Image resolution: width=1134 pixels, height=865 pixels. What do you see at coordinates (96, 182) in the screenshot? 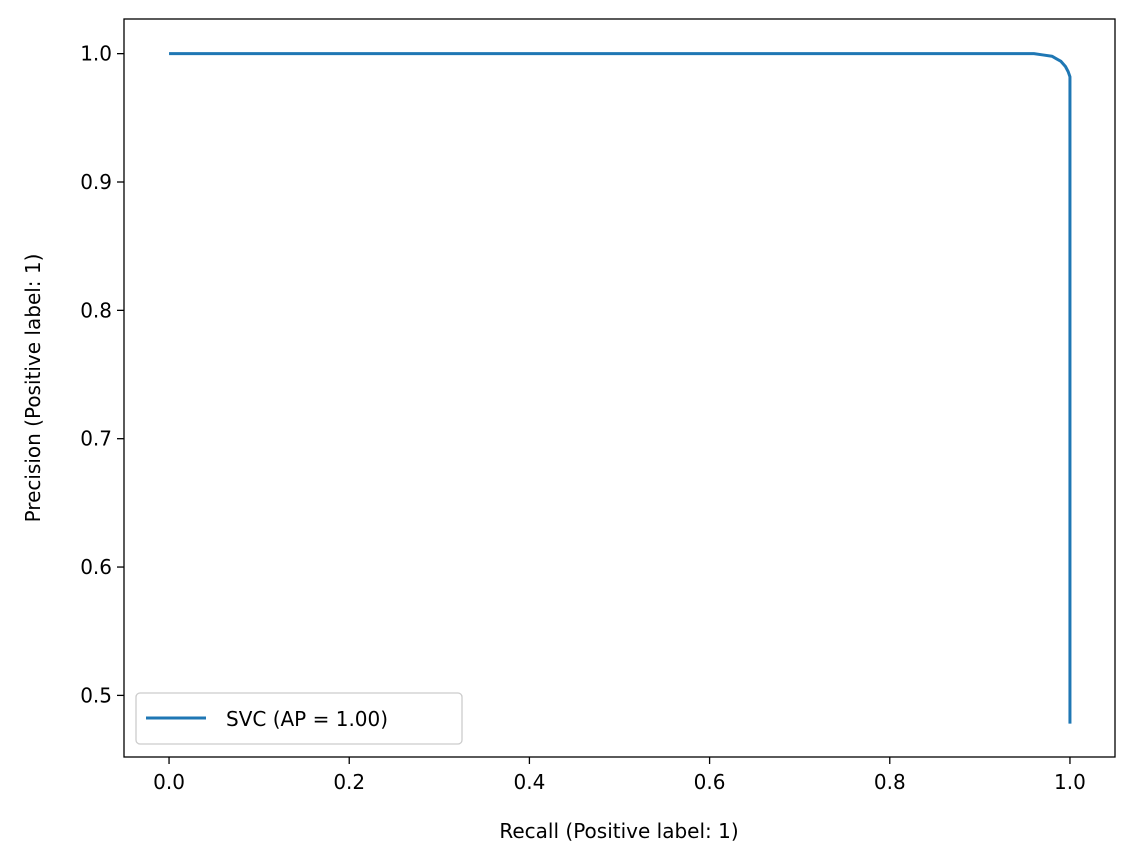
I see `y-tick-label: 0.9` at bounding box center [96, 182].